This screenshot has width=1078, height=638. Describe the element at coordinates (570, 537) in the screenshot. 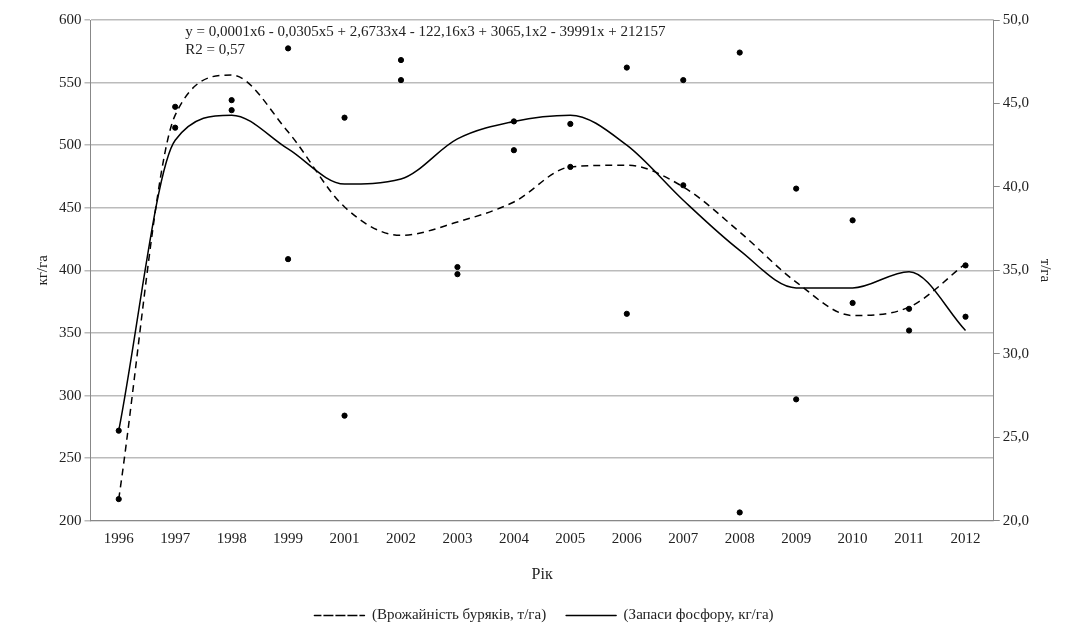

I see `x-tick-label: 2005` at that location.